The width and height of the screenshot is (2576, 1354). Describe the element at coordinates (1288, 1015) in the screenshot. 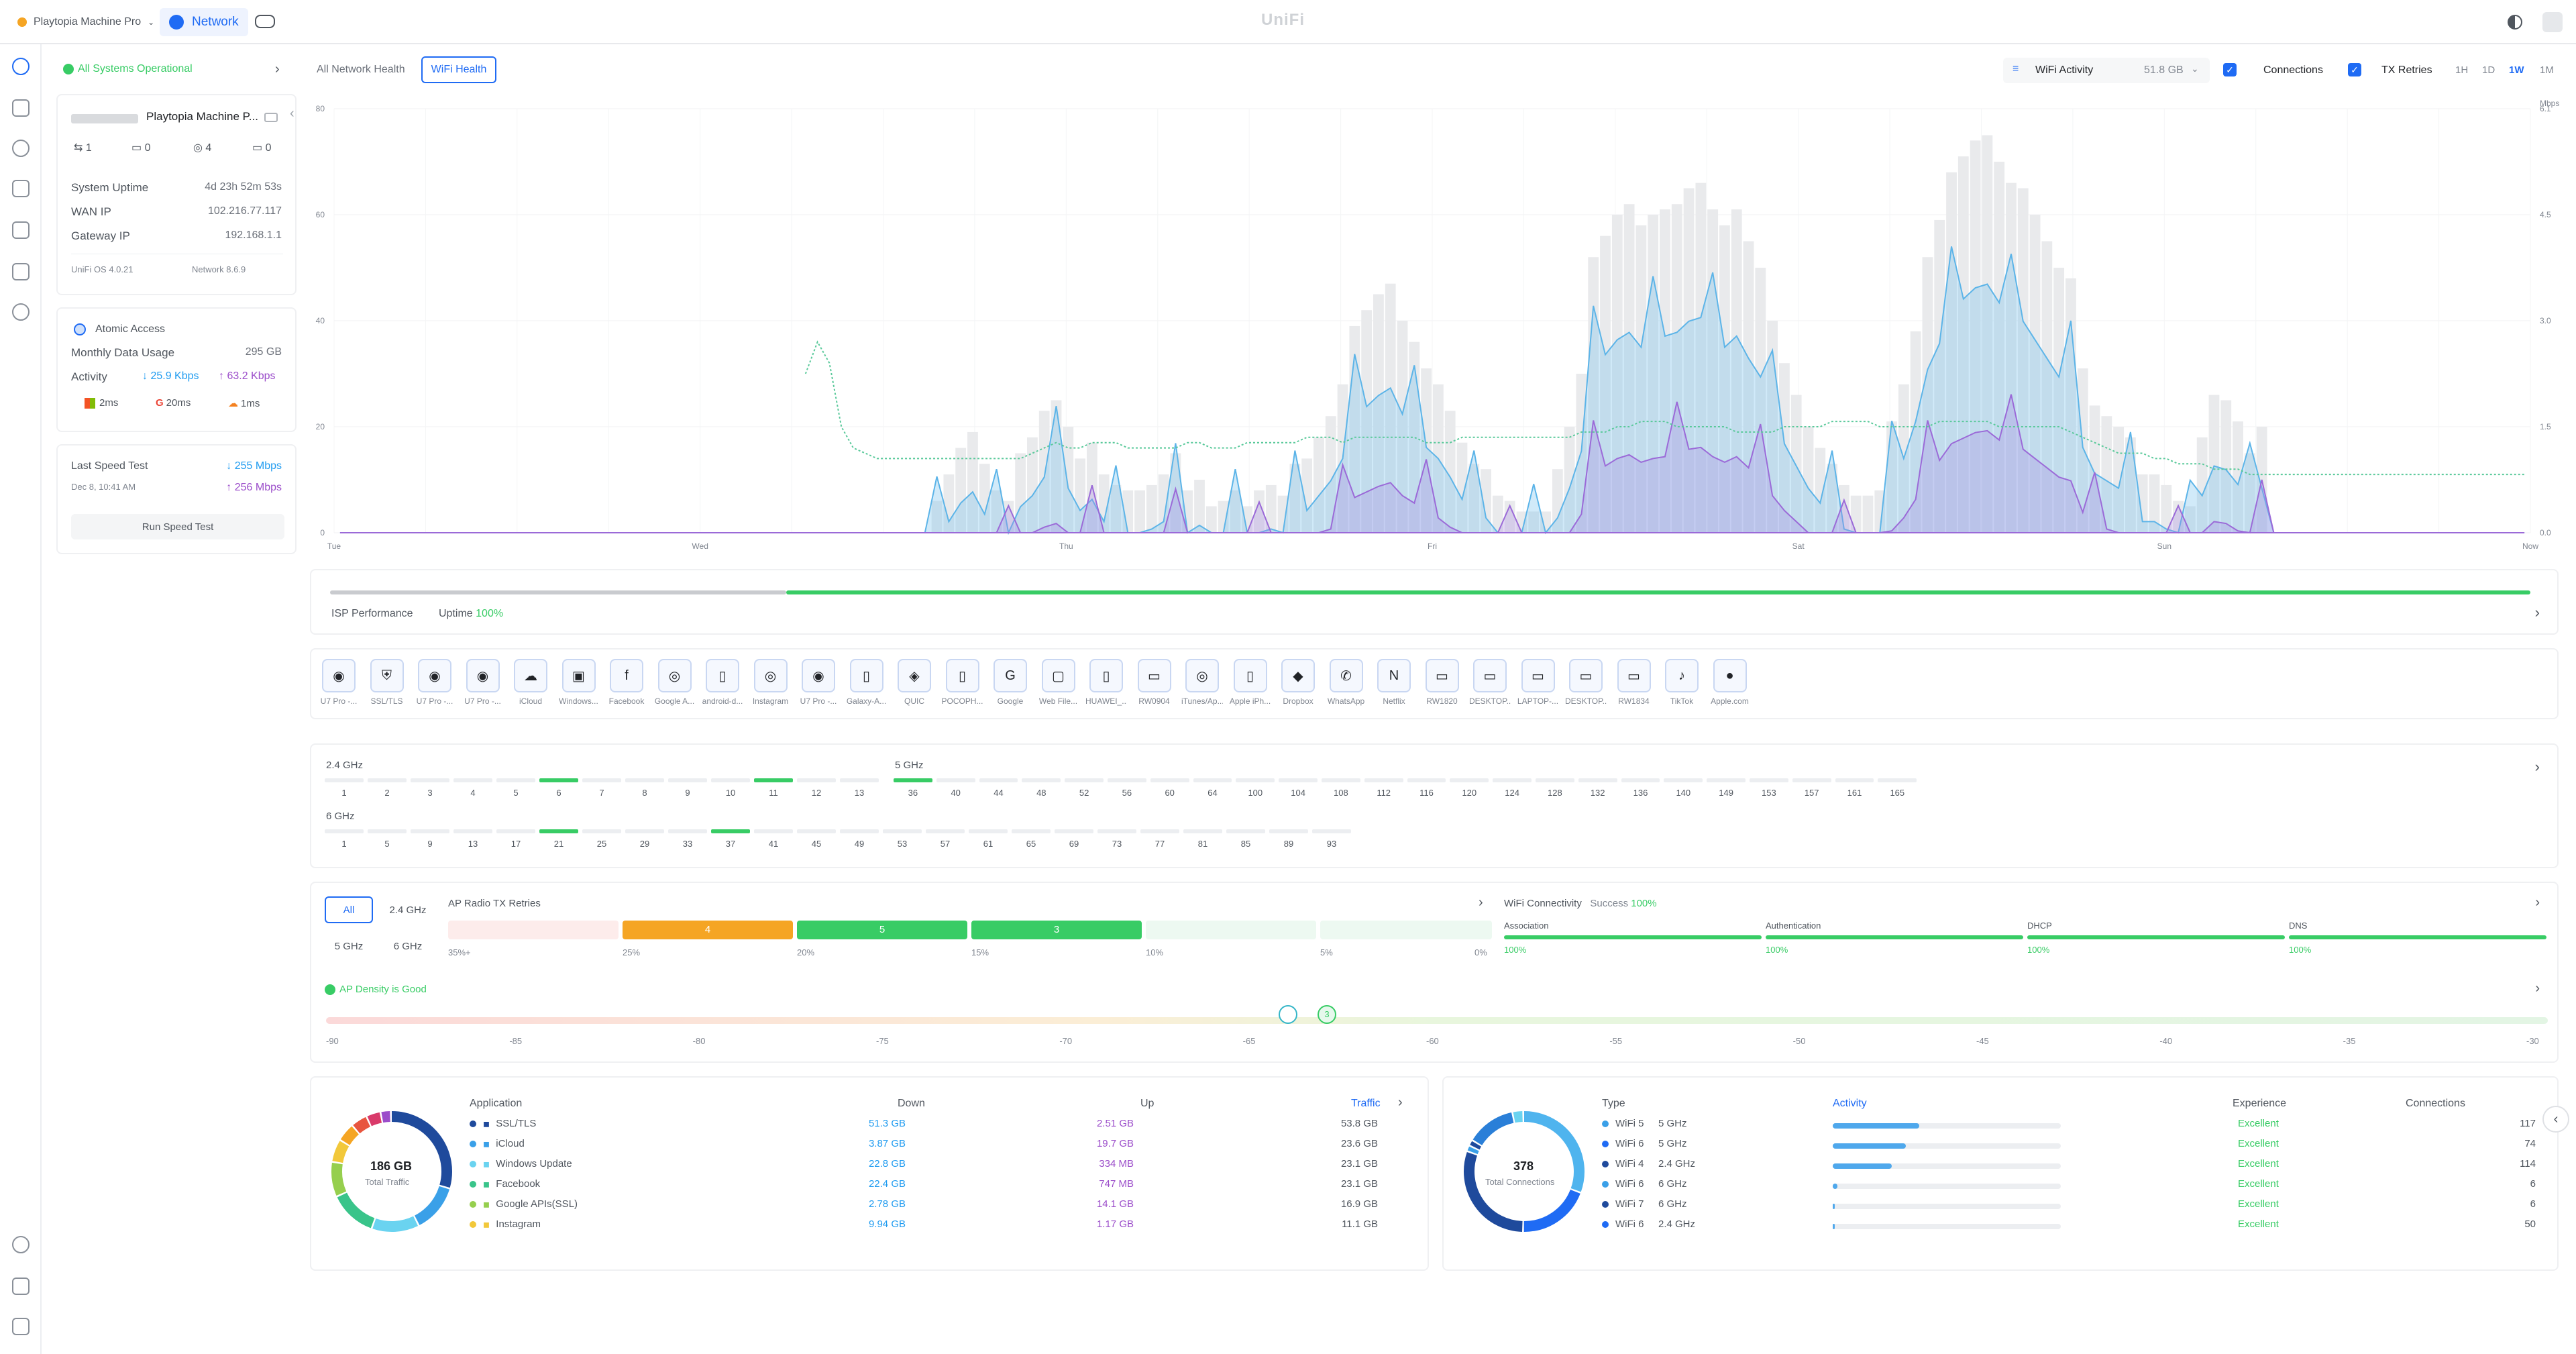

I see `density-marker-ap` at that location.